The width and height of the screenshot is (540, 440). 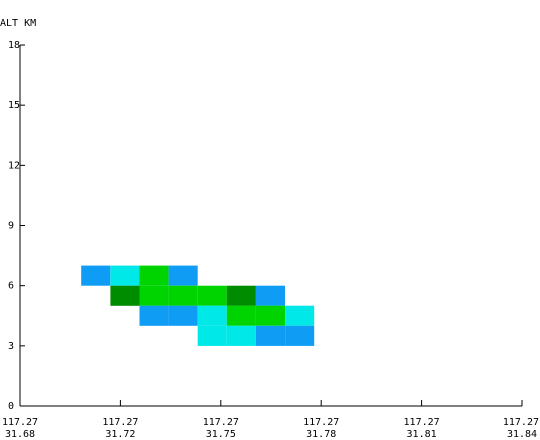 I want to click on x-tick-label-lat: 31.81, so click(x=422, y=434).